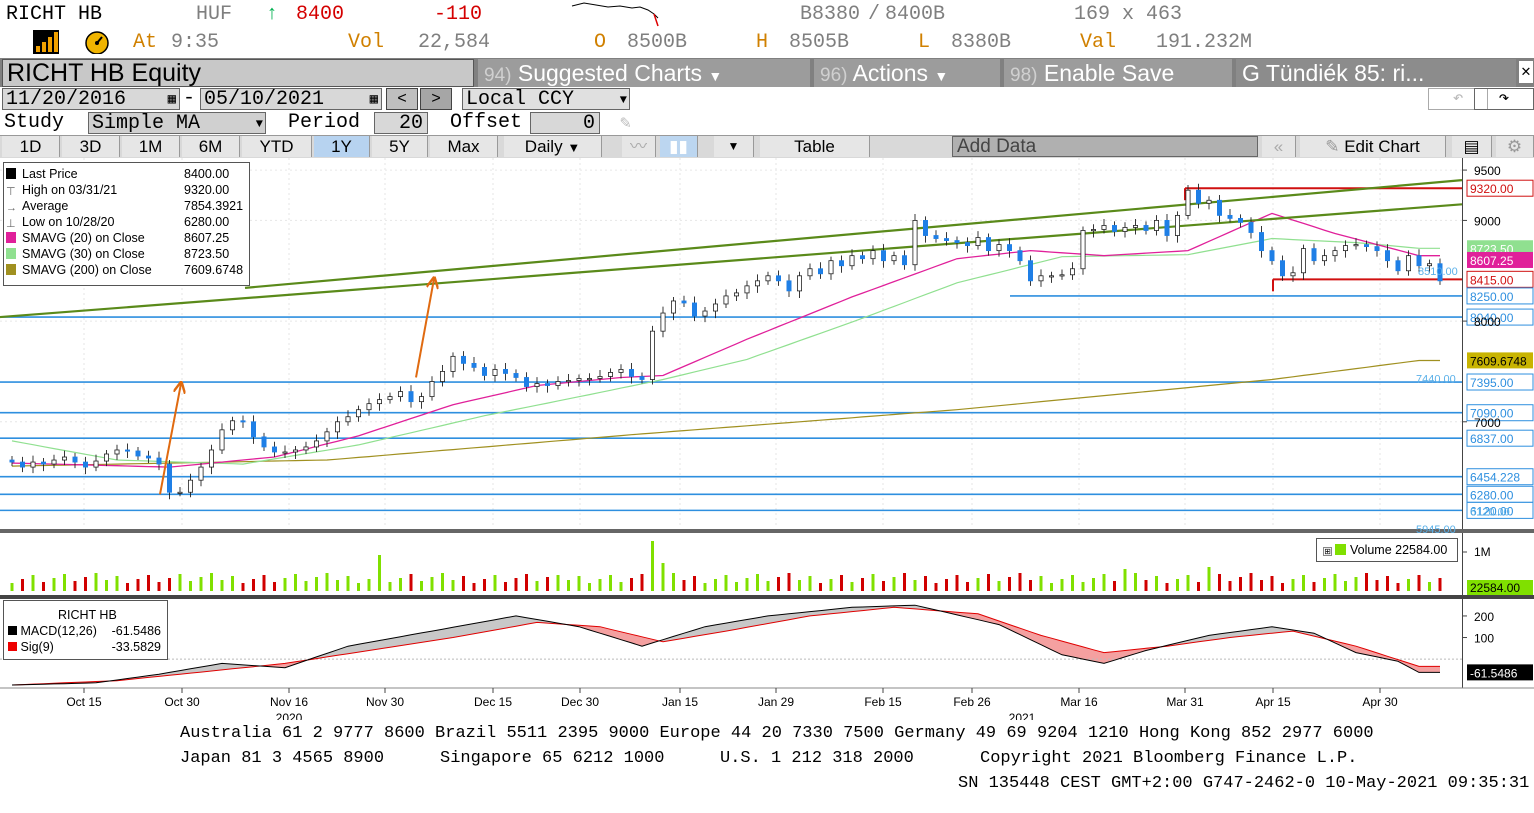 The image size is (1534, 813). I want to click on x-tick-label: Nov 30, so click(385, 702).